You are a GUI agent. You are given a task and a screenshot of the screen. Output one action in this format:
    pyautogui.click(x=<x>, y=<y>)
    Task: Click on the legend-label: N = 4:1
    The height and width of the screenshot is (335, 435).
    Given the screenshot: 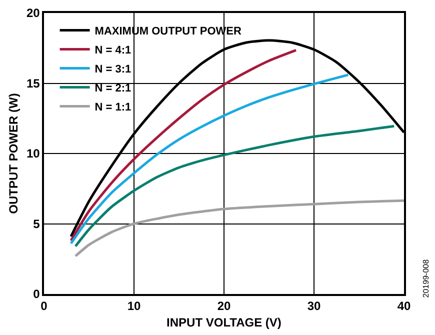 What is the action you would take?
    pyautogui.click(x=113, y=50)
    